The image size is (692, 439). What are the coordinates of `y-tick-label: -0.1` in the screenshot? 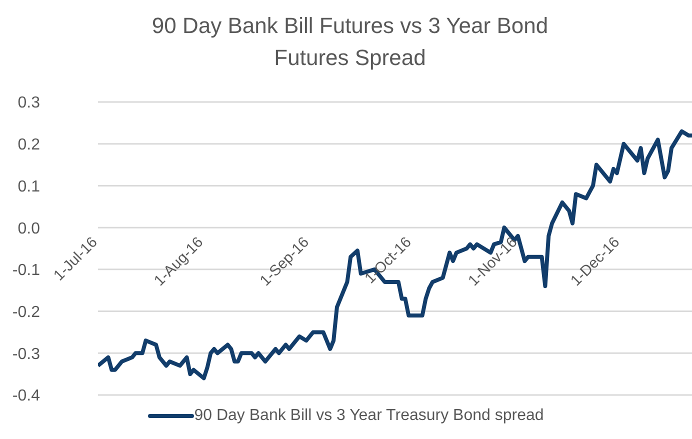 It's located at (26, 271).